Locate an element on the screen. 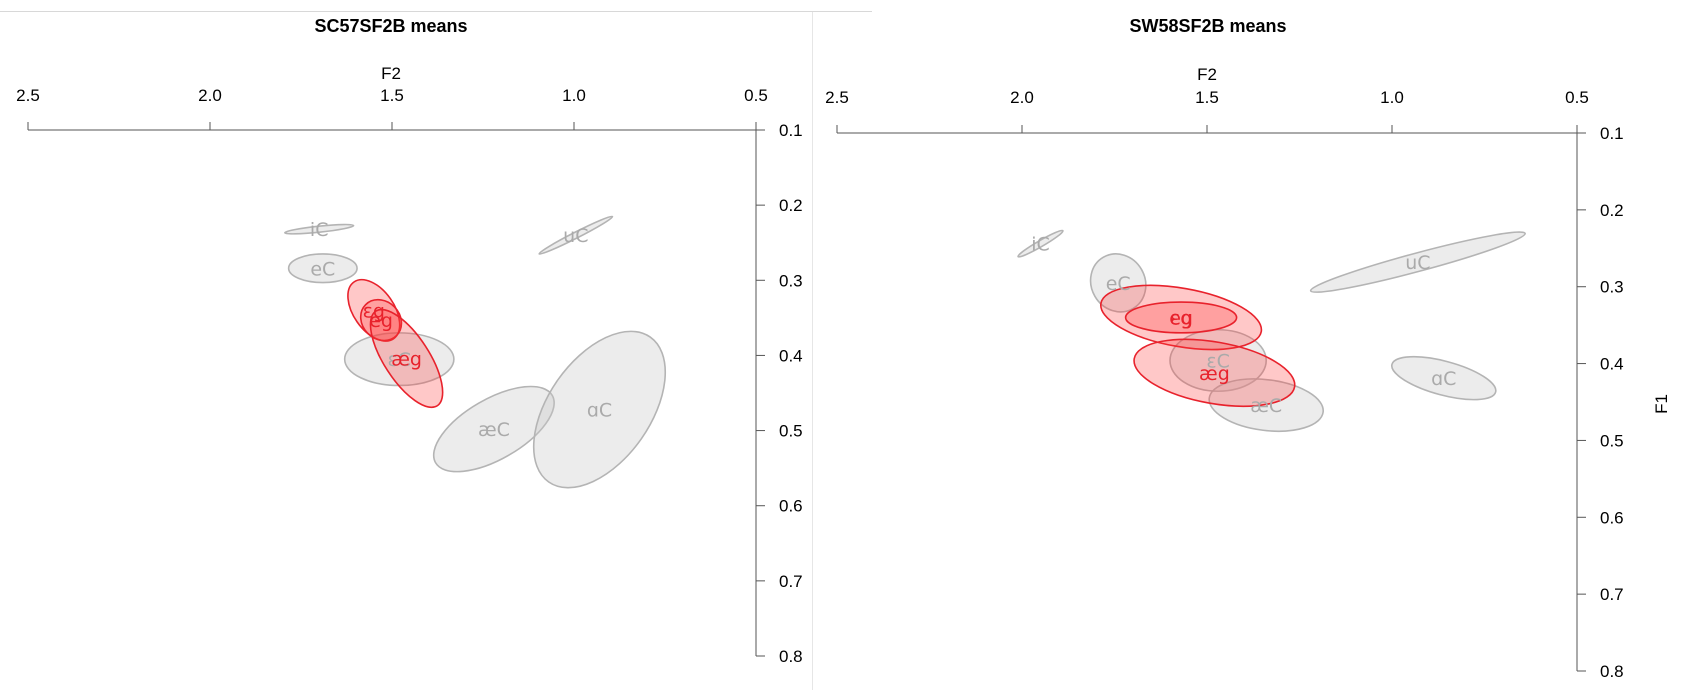 This screenshot has height=690, width=1684. ellipse-eg is located at coordinates (1181, 317).